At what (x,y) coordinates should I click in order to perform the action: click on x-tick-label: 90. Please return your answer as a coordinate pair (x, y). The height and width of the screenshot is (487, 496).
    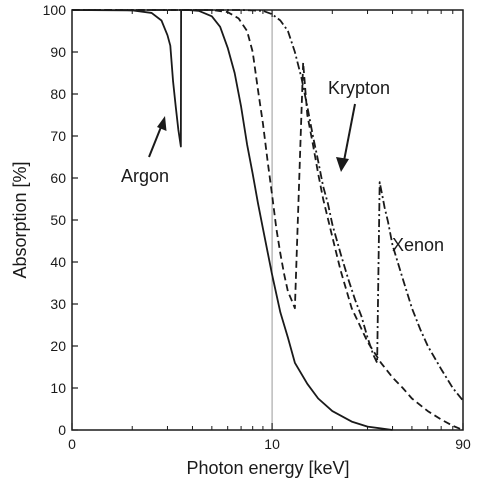
    Looking at the image, I should click on (463, 444).